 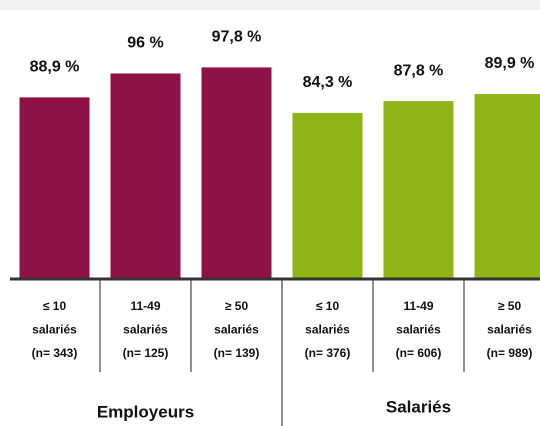 I want to click on x-tick-label: (n= 139), so click(x=237, y=353).